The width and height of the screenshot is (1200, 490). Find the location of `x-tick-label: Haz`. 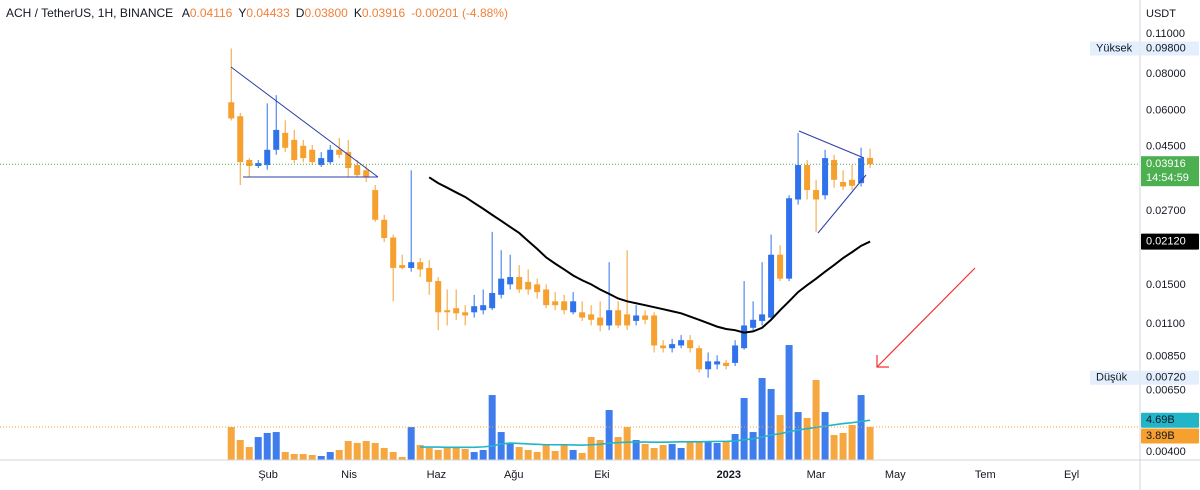

x-tick-label: Haz is located at coordinates (437, 475).